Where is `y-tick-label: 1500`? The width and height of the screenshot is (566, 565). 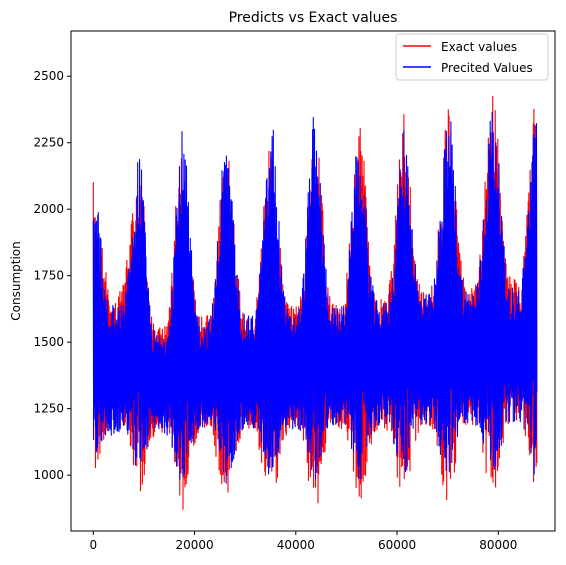 y-tick-label: 1500 is located at coordinates (48, 342).